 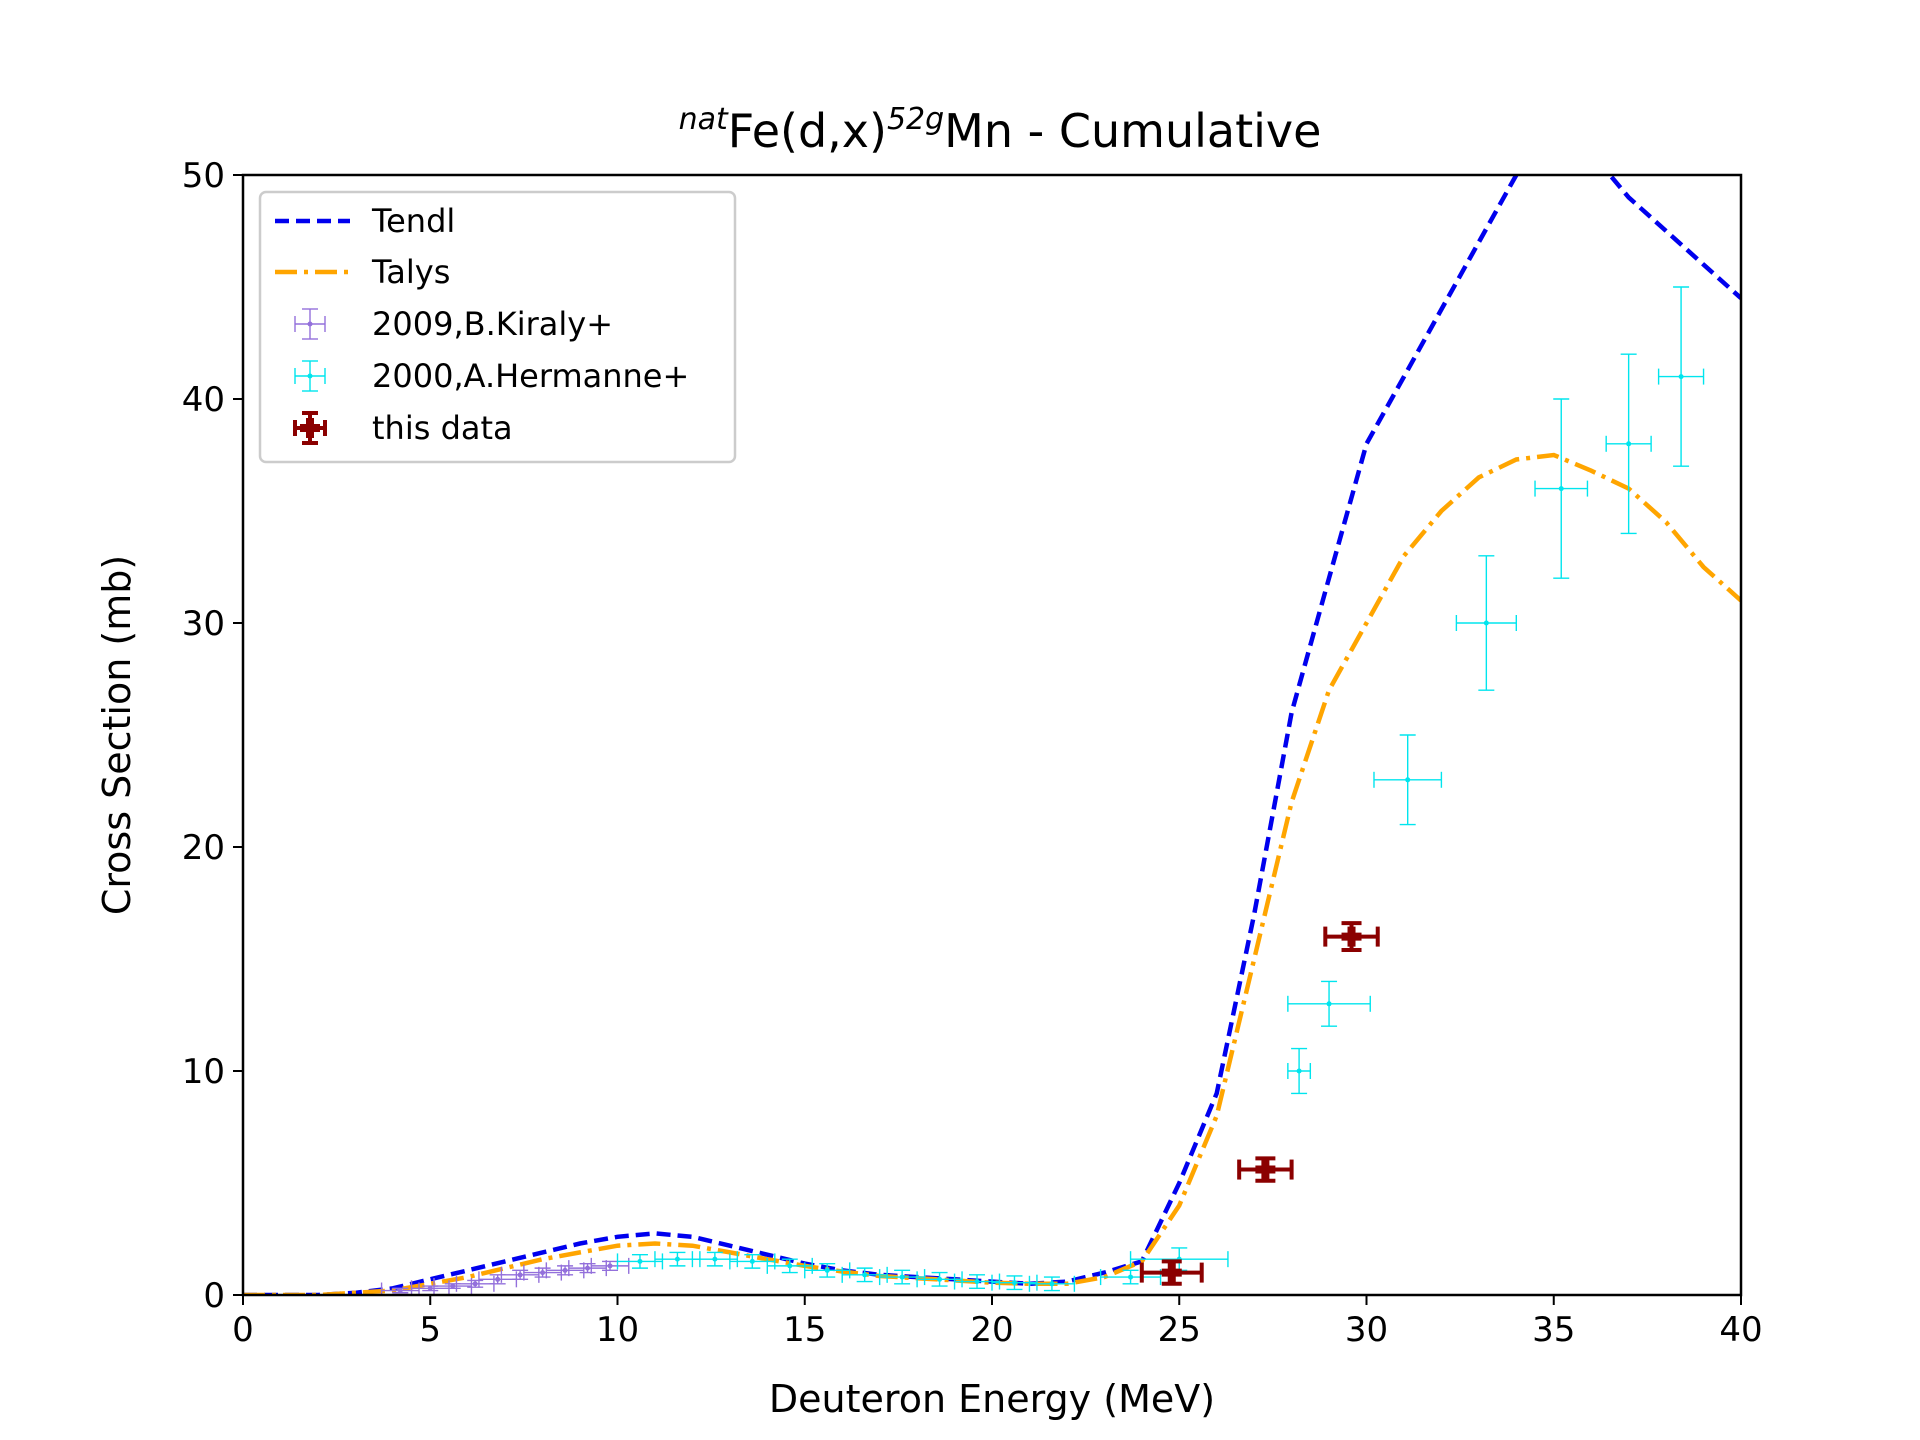 What do you see at coordinates (915, 119) in the screenshot?
I see `title-mid-sup: 52g` at bounding box center [915, 119].